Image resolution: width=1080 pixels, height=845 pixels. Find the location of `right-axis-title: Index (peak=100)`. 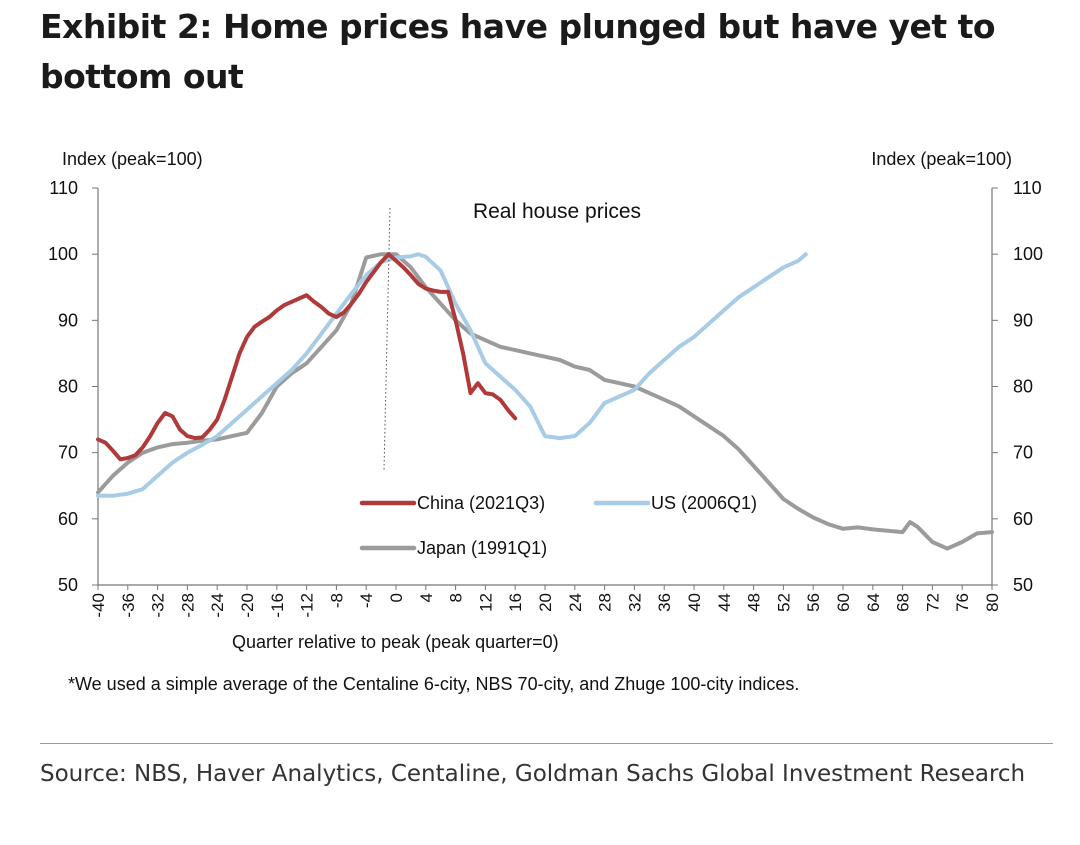

right-axis-title: Index (peak=100) is located at coordinates (941, 159).